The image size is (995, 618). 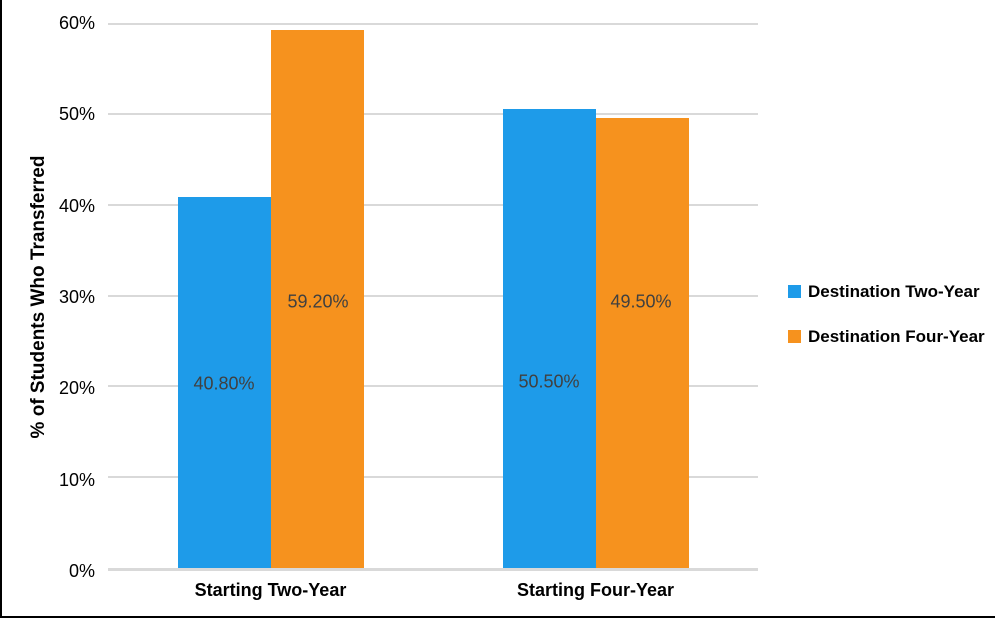 I want to click on y-tick-label: 10%, so click(x=76, y=480).